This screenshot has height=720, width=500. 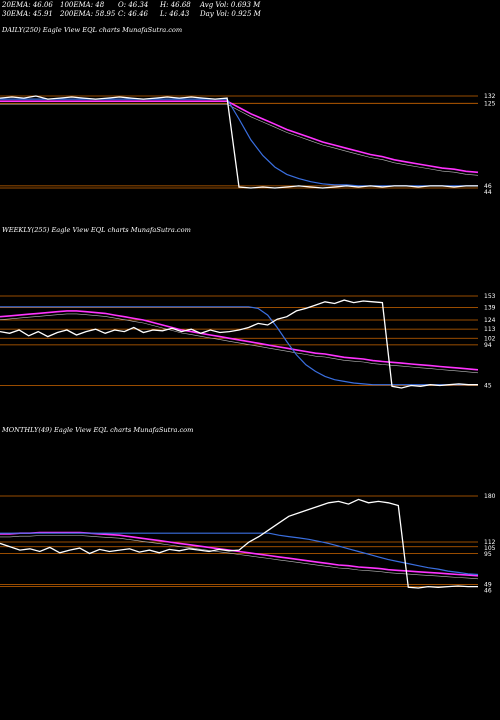 I want to click on level-label-45: 45, so click(x=488, y=386).